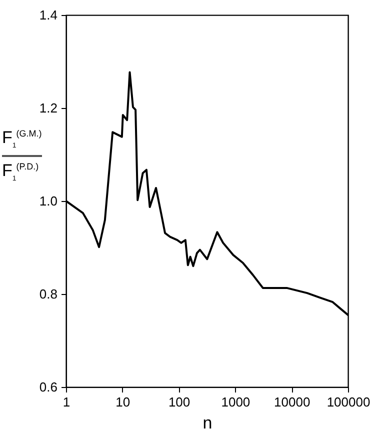 The height and width of the screenshot is (436, 382). Describe the element at coordinates (179, 402) in the screenshot. I see `x-tick-label: 100` at that location.